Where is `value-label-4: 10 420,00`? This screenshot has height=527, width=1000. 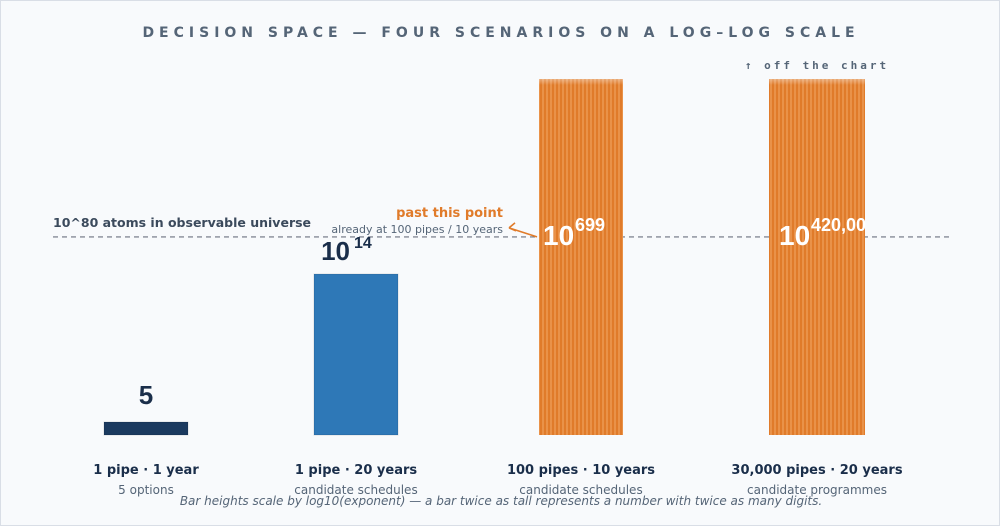 value-label-4: 10 420,00 is located at coordinates (822, 233).